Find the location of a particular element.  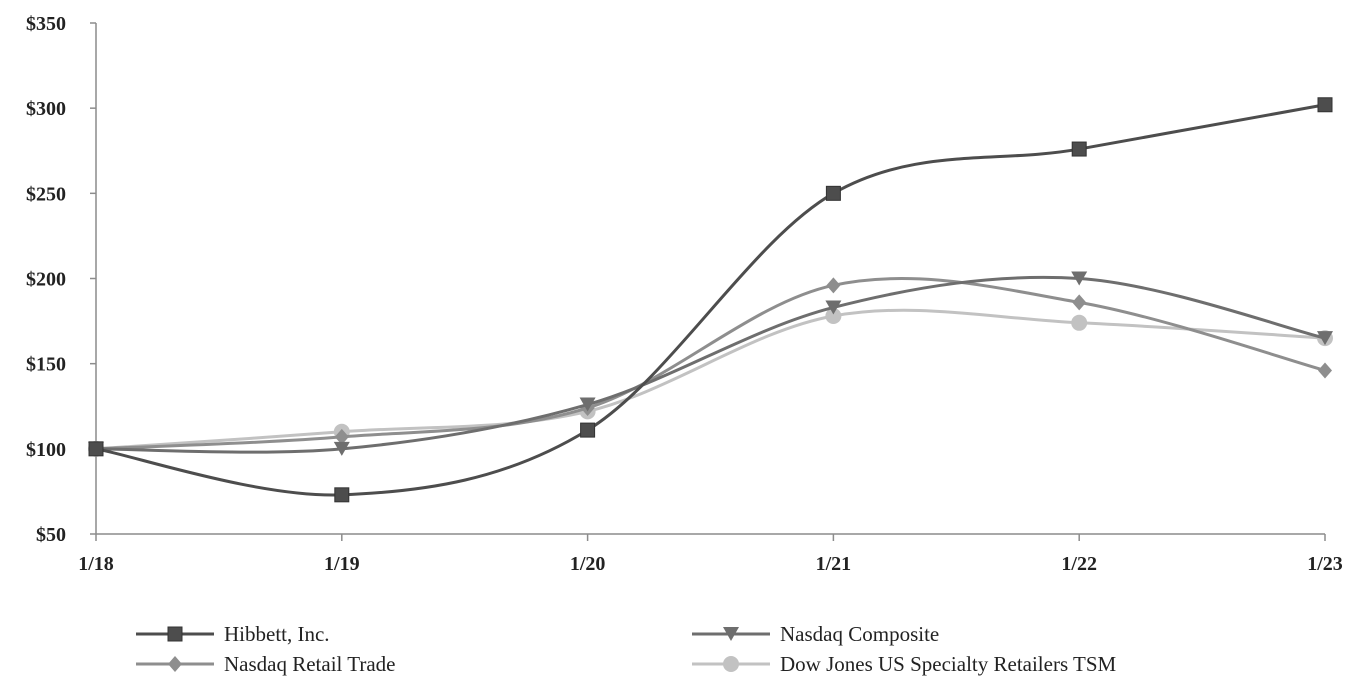

x-tick-label: 1/23 is located at coordinates (1325, 564).